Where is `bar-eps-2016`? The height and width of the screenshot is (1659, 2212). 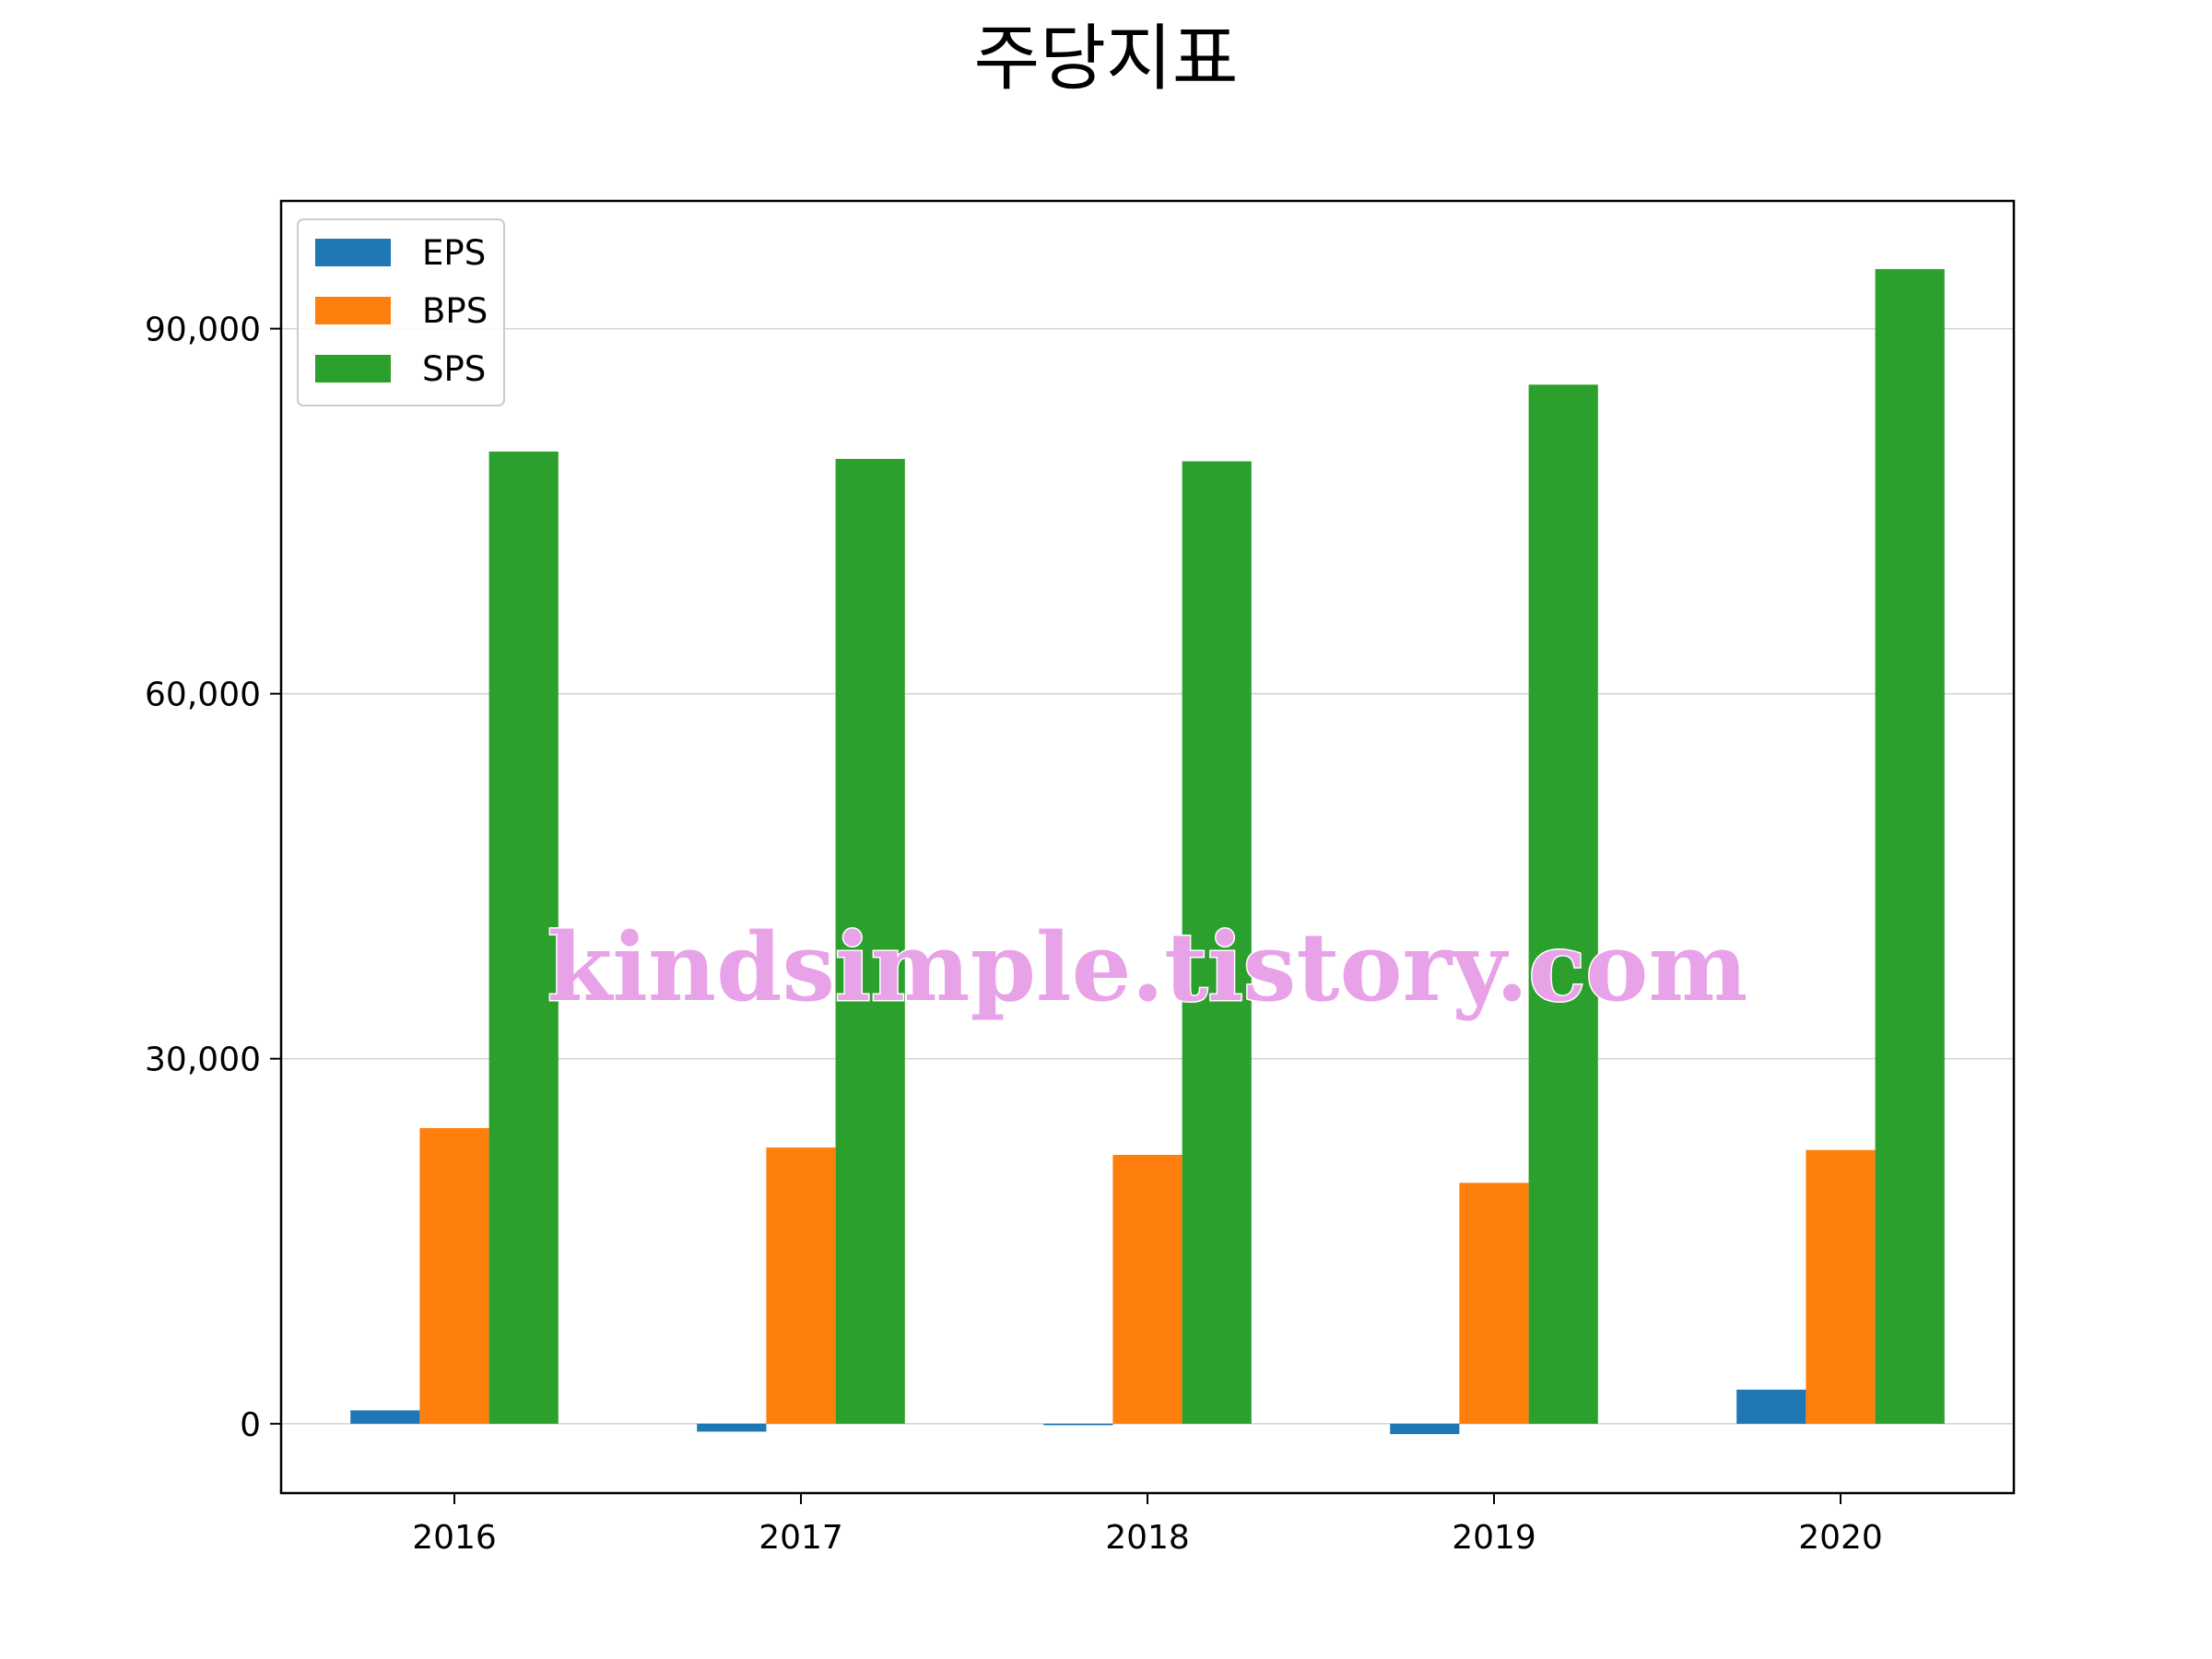
bar-eps-2016 is located at coordinates (385, 1417).